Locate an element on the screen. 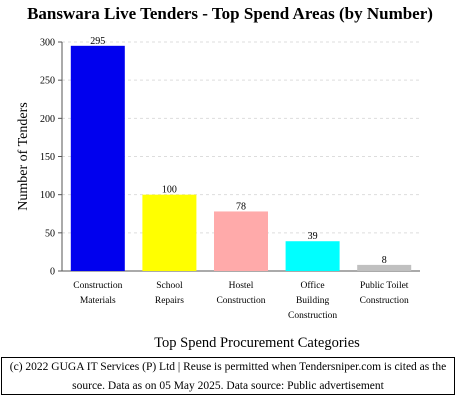 Image resolution: width=460 pixels, height=400 pixels. bar-value-label: 39 is located at coordinates (313, 236).